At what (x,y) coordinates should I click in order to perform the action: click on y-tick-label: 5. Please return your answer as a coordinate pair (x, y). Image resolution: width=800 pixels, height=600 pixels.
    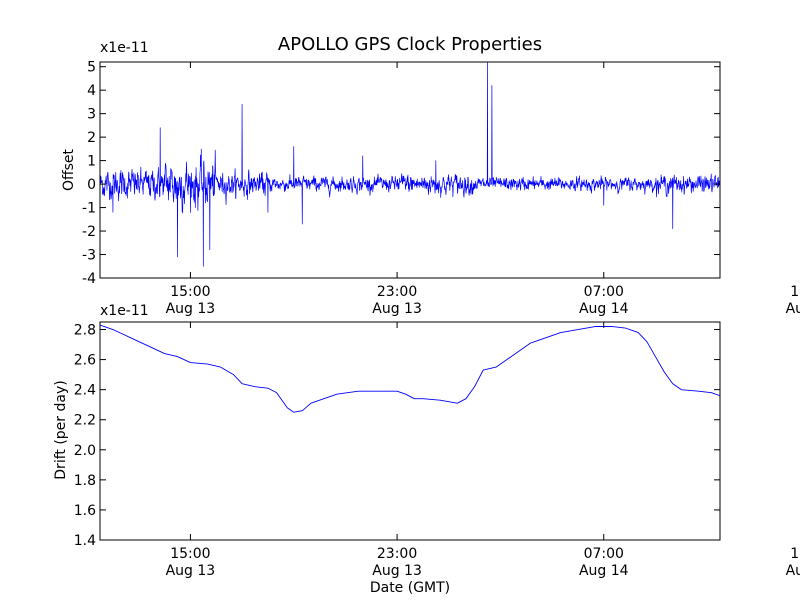
    Looking at the image, I should click on (91, 68).